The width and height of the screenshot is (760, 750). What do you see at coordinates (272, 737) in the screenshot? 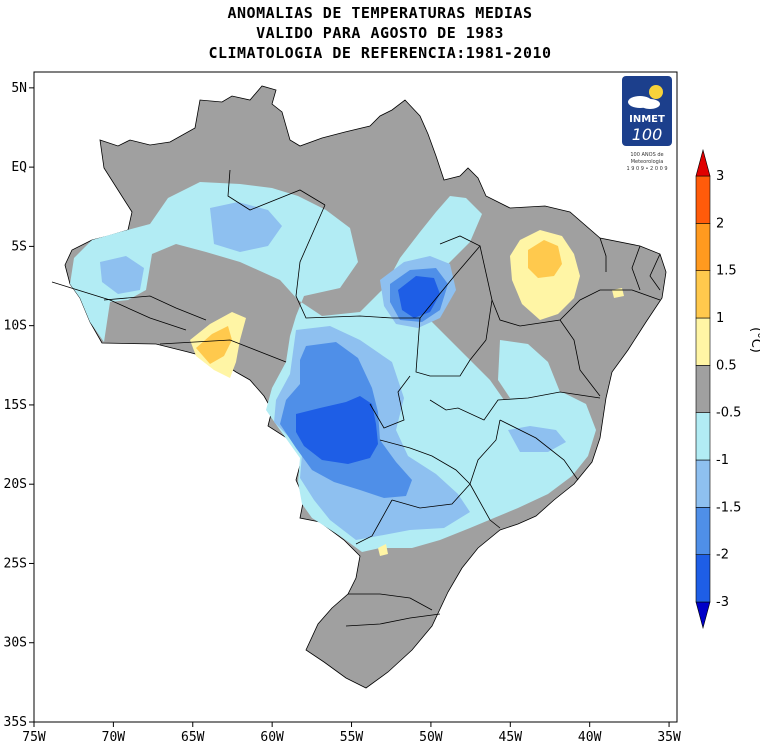
I see `lon-tick-label: 60W` at bounding box center [272, 737].